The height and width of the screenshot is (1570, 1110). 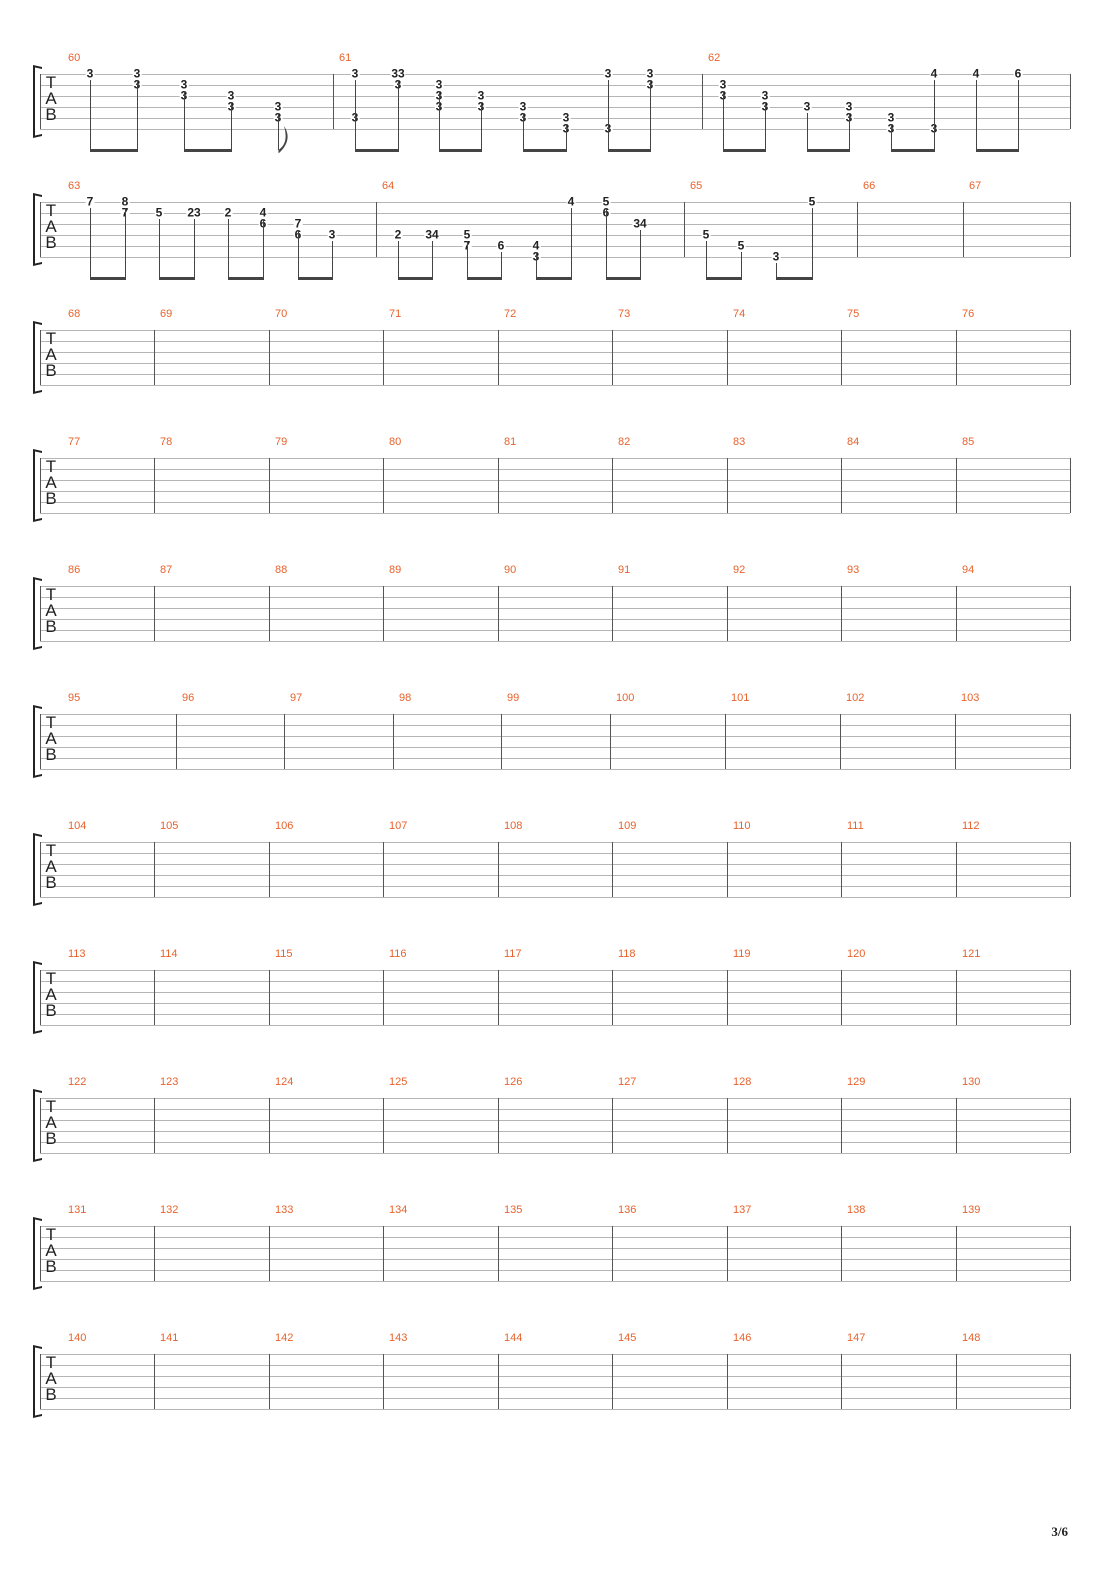 What do you see at coordinates (77, 826) in the screenshot?
I see `measure-number: 104` at bounding box center [77, 826].